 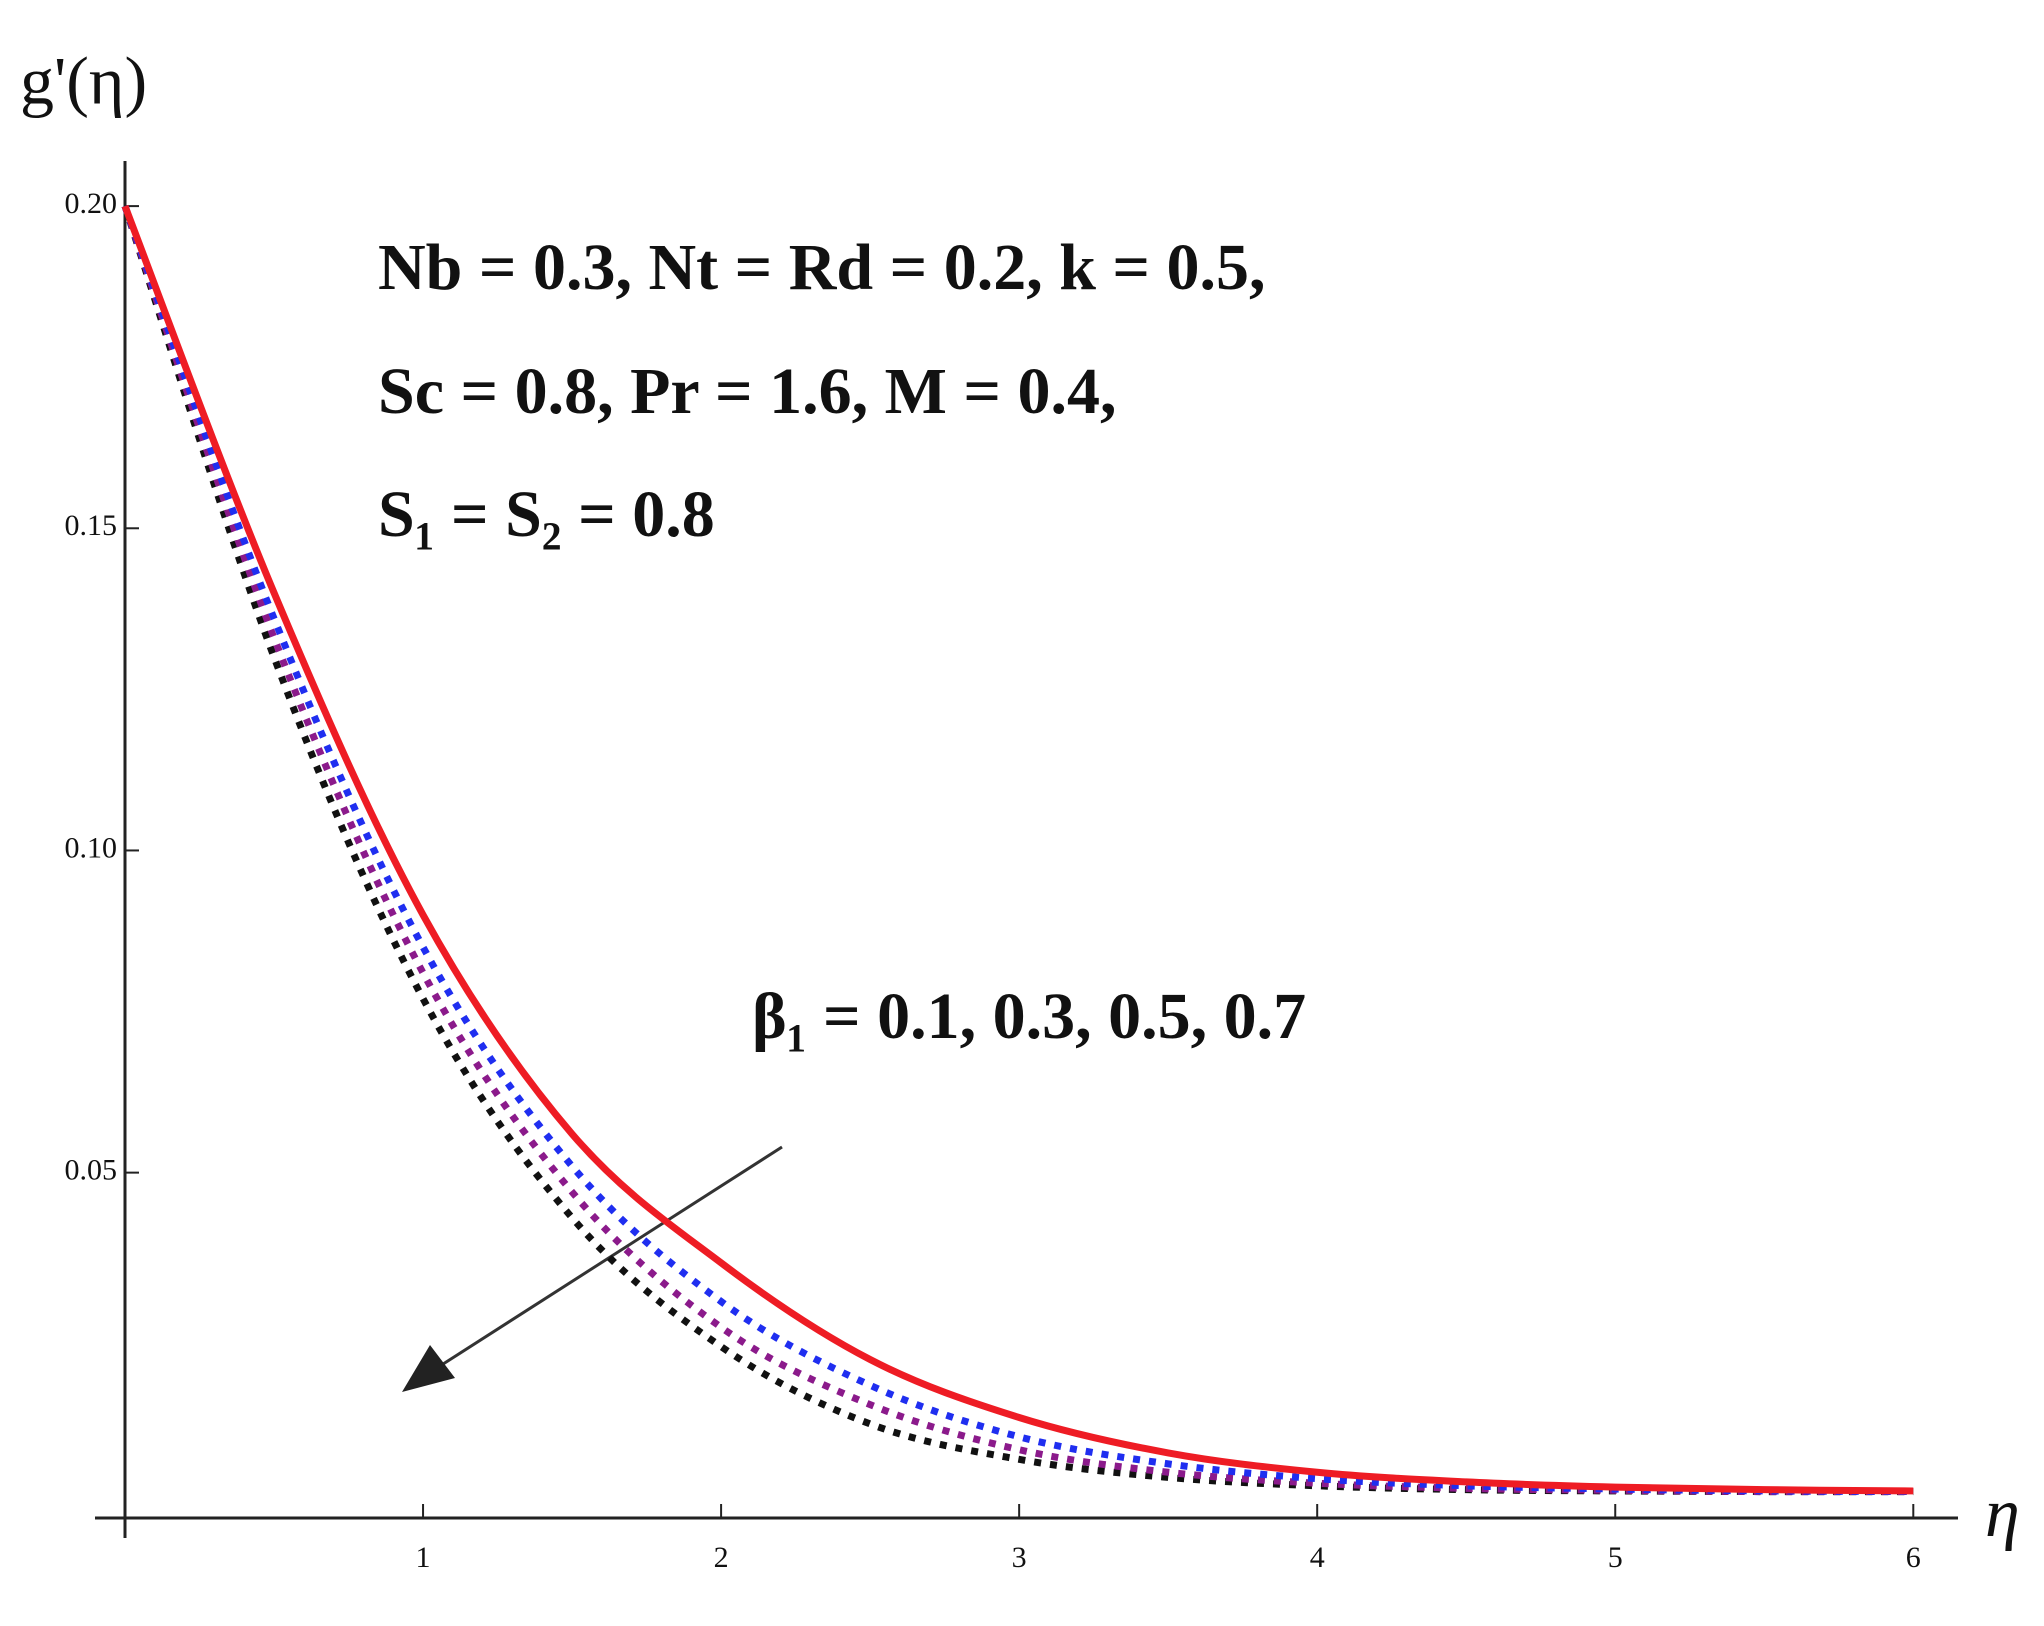 I want to click on x-tick-label: 4, so click(x=1317, y=1557).